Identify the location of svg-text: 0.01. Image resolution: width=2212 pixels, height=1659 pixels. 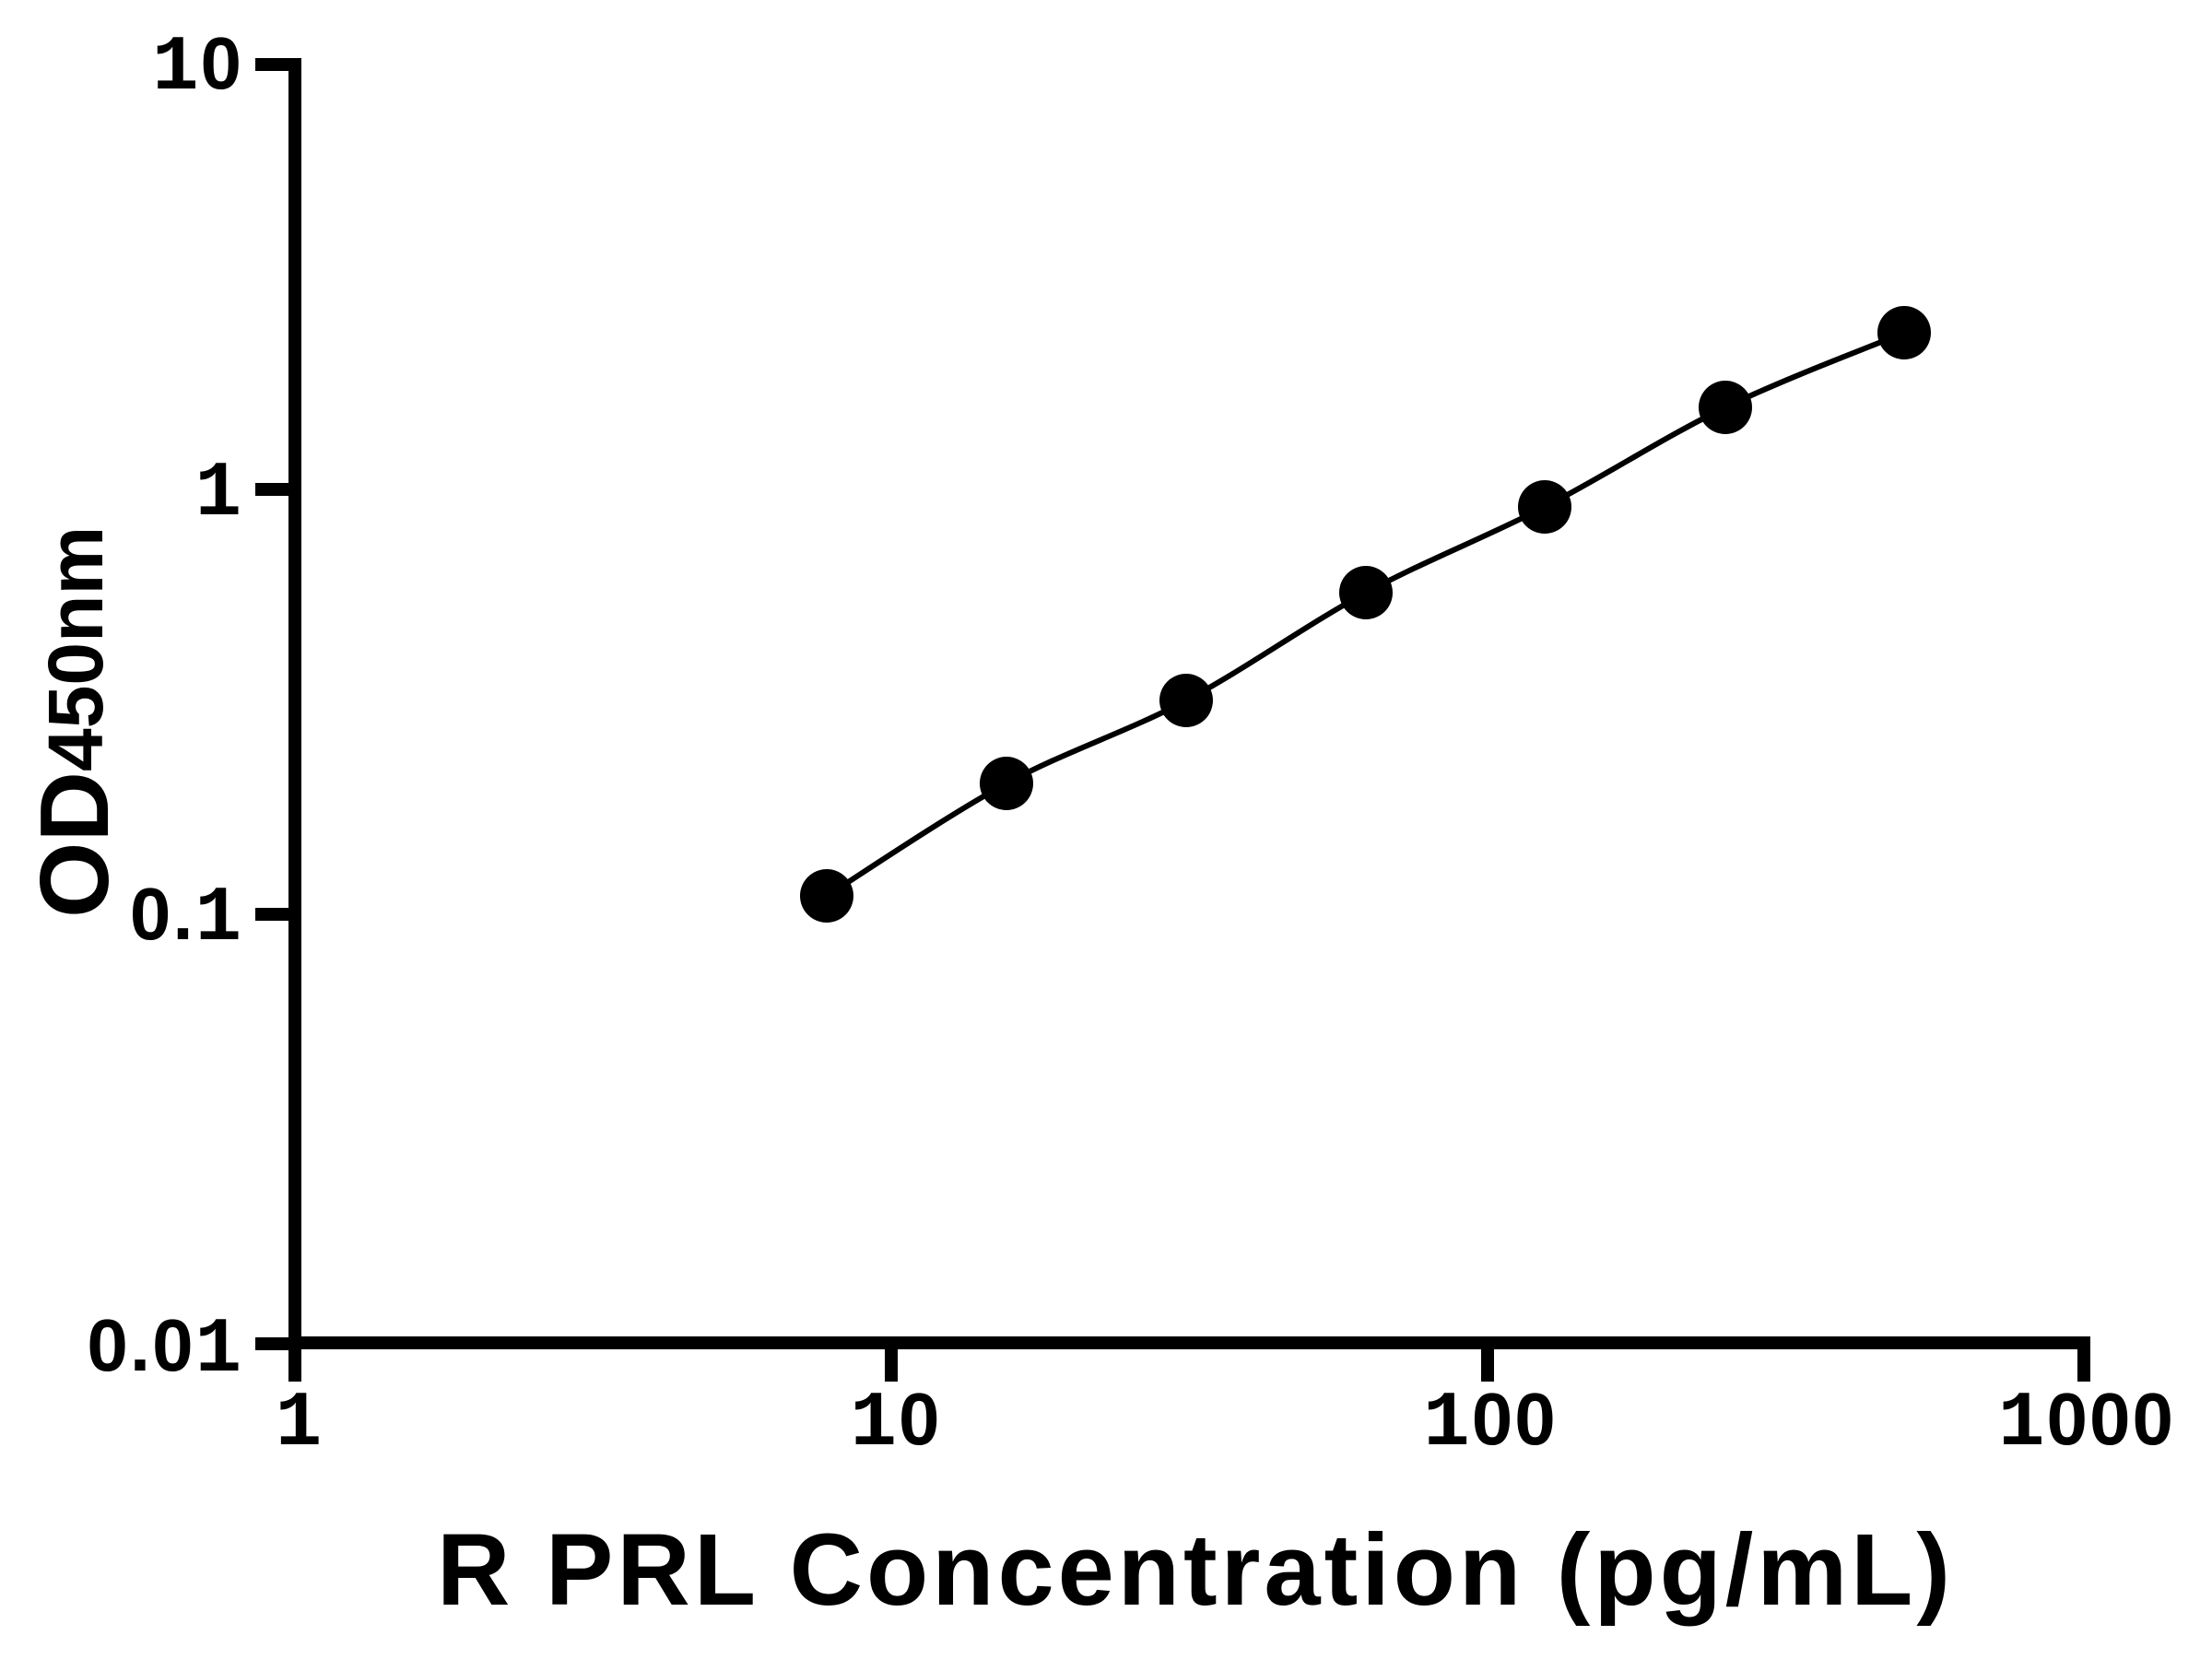
(165, 1349).